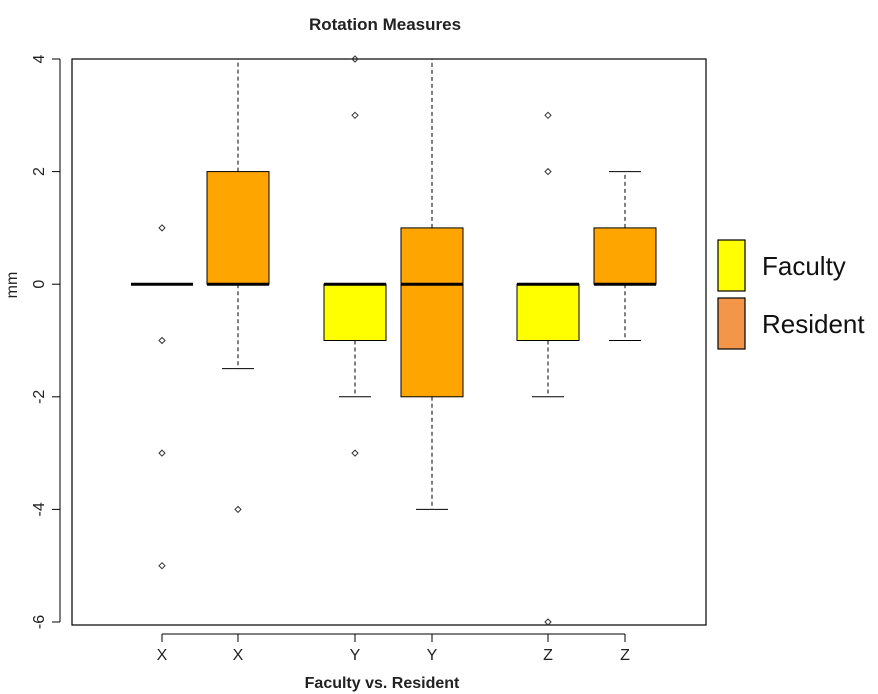 Image resolution: width=878 pixels, height=694 pixels. Describe the element at coordinates (238, 286) in the screenshot. I see `box-x-resident` at that location.